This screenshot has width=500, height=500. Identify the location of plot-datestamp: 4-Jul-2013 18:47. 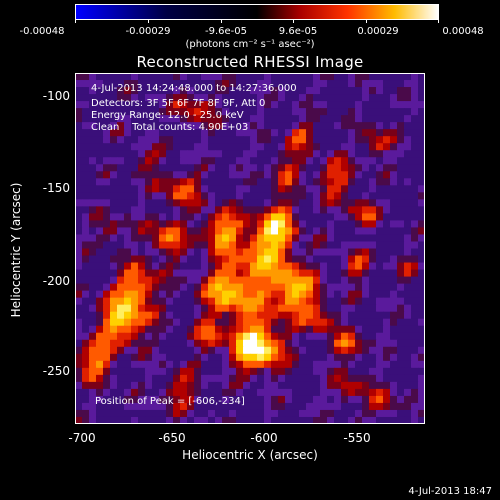
(450, 491).